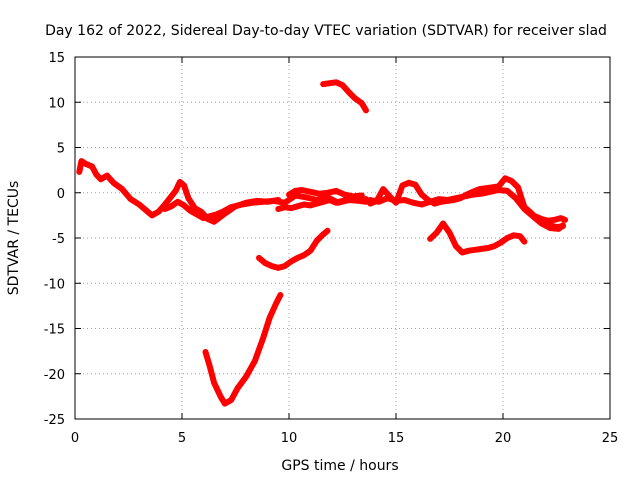 The height and width of the screenshot is (480, 640). What do you see at coordinates (182, 438) in the screenshot?
I see `x-tick-label: 5` at bounding box center [182, 438].